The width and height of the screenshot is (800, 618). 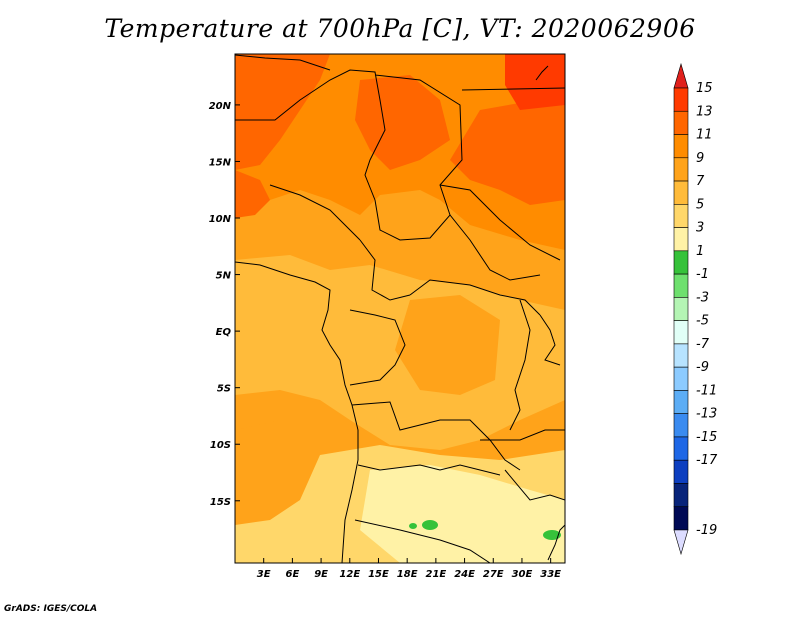 I want to click on colorbar: 15 13 11 9 7 5 3 1 -1 -3 -5 -7 -9 -11 -13 -15 -17 -19, so click(x=695, y=309).